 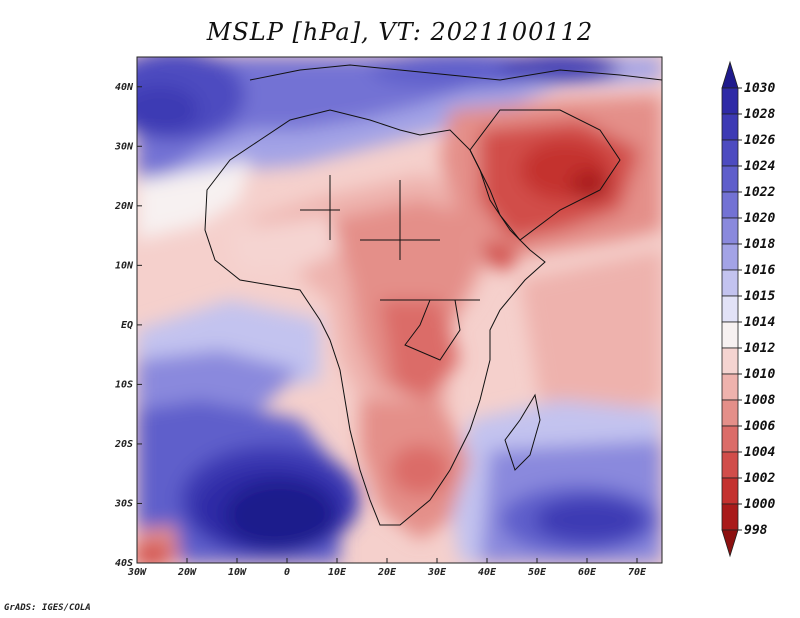 I want to click on colorbar-label: 998, so click(x=756, y=530).